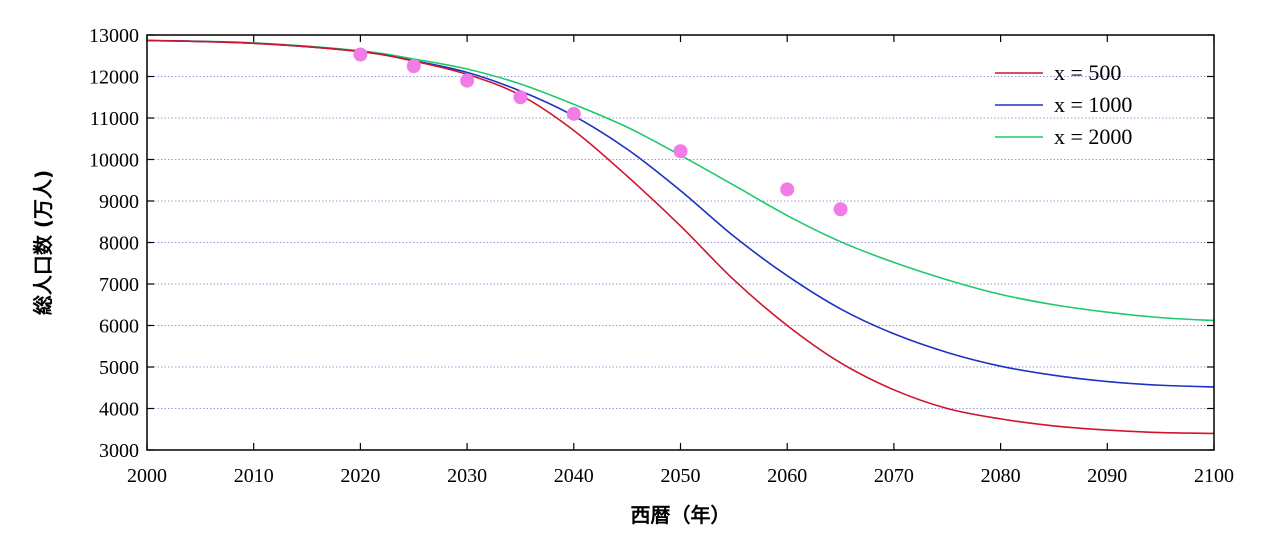  I want to click on x-tick-label: 2040, so click(574, 476).